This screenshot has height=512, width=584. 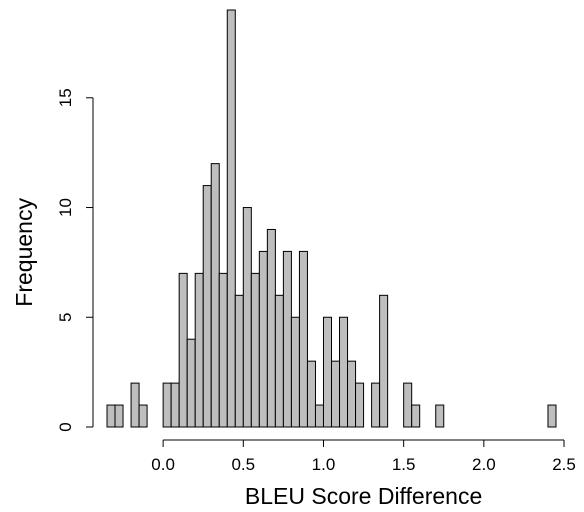 I want to click on y-tick-label: 5, so click(x=65, y=317).